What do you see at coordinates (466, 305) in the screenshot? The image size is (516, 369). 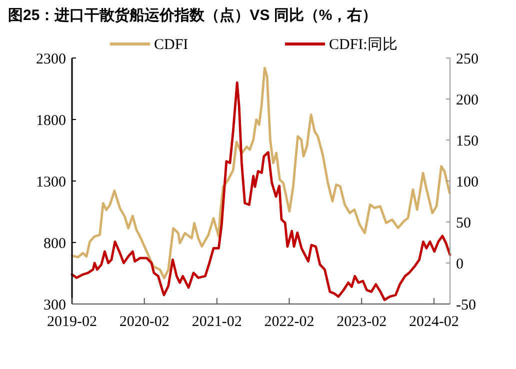 I see `y2-tick-label: -50` at bounding box center [466, 305].